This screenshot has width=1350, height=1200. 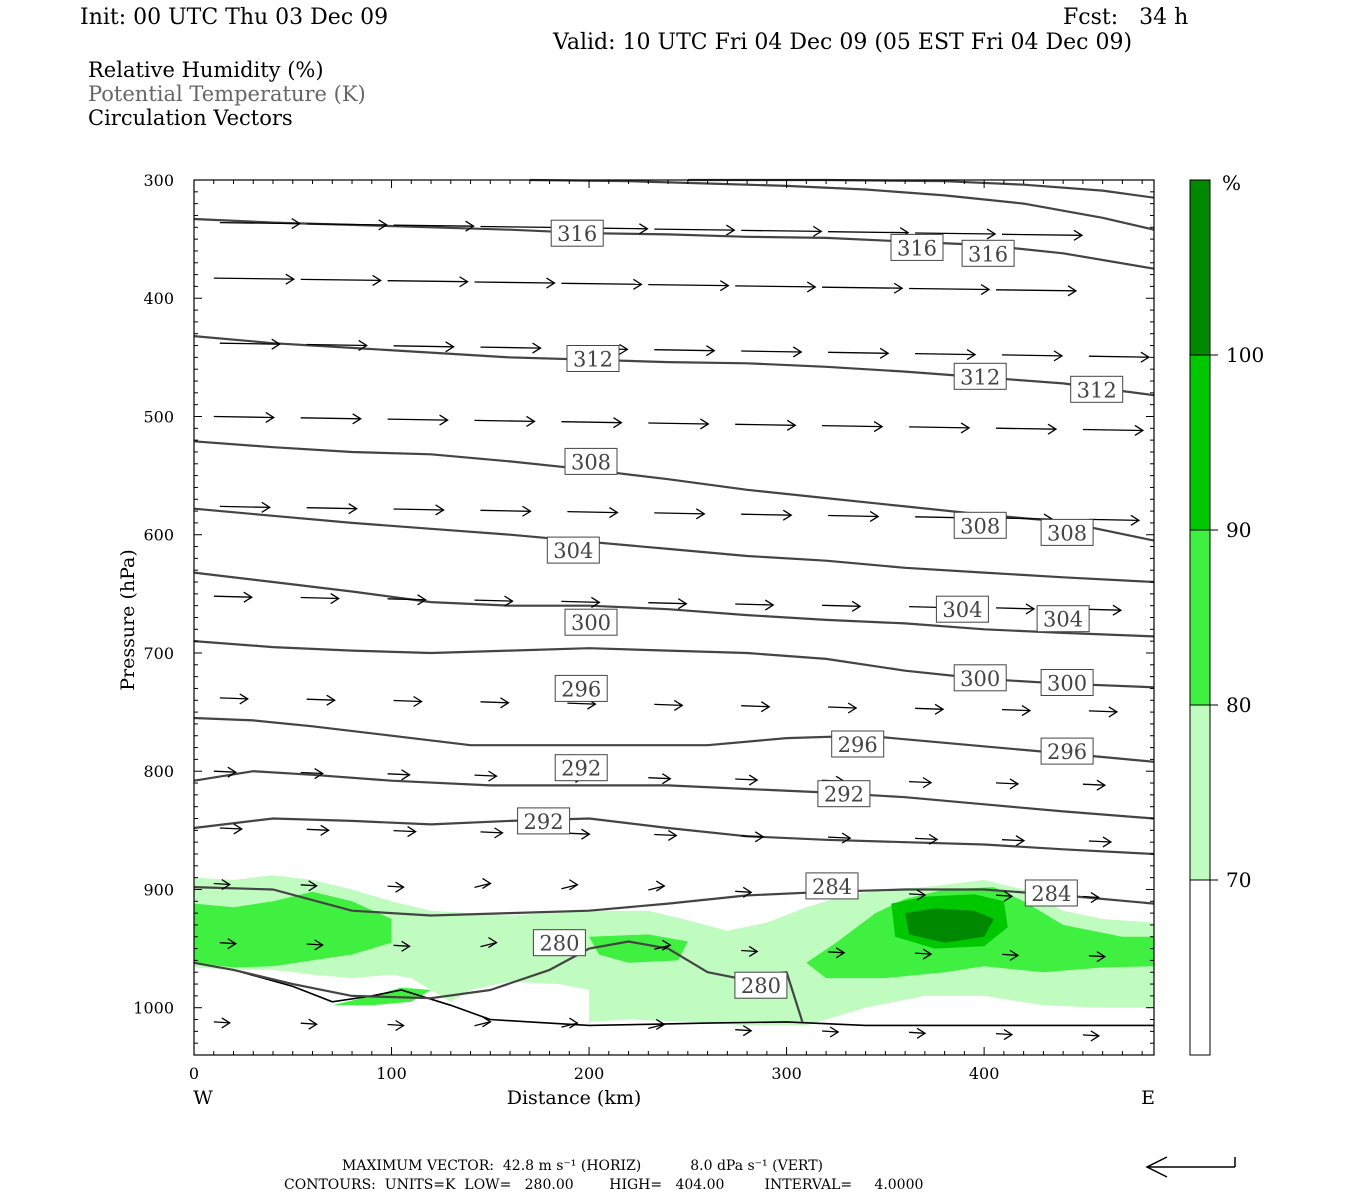 What do you see at coordinates (234, 17) in the screenshot?
I see `init-time: Init: 00 UTC Thu 03 Dec 09` at bounding box center [234, 17].